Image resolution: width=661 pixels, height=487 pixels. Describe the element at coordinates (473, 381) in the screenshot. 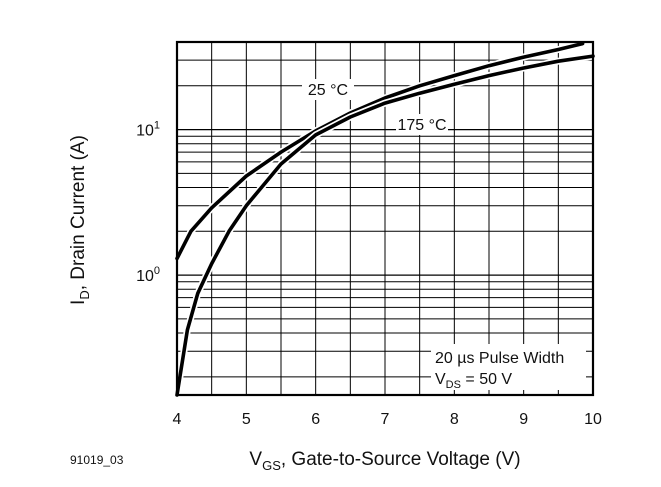

I see `annotation-line: VDS = 50 V` at that location.